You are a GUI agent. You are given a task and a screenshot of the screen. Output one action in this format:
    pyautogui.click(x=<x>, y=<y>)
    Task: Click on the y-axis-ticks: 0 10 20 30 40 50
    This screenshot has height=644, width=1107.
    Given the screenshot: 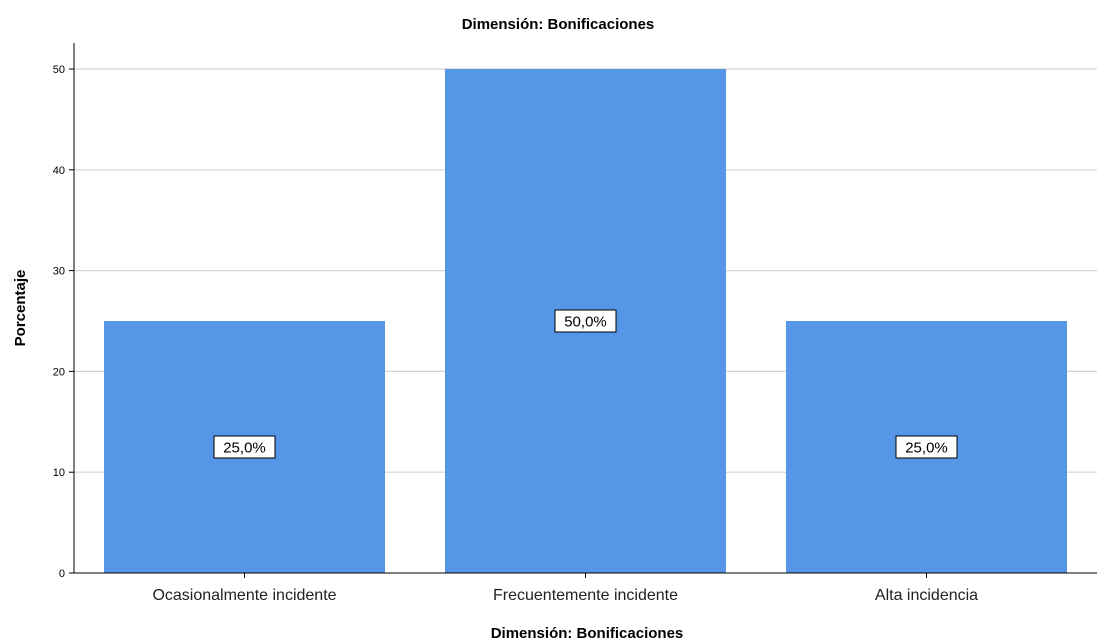 What is the action you would take?
    pyautogui.click(x=63, y=322)
    